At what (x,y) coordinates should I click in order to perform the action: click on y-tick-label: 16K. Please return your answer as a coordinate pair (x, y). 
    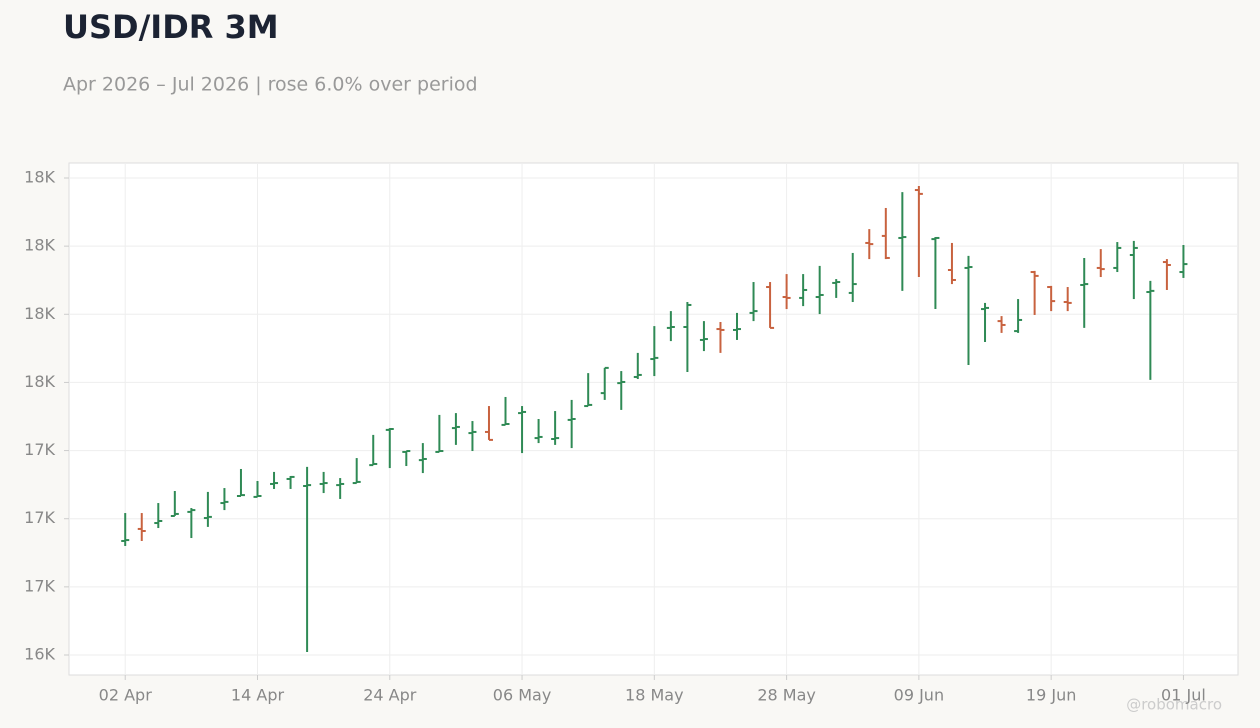
    Looking at the image, I should click on (39, 654).